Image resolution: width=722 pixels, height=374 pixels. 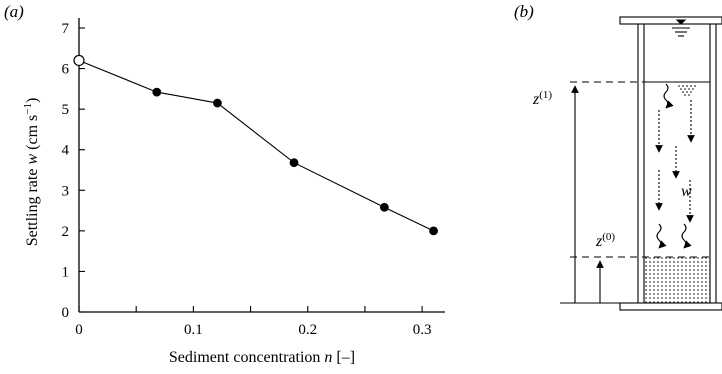 I want to click on y-tick-label: 1, so click(x=66, y=272).